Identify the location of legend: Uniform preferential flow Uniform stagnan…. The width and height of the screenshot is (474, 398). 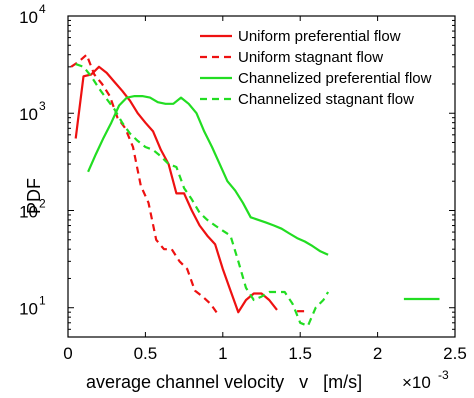
(316, 68).